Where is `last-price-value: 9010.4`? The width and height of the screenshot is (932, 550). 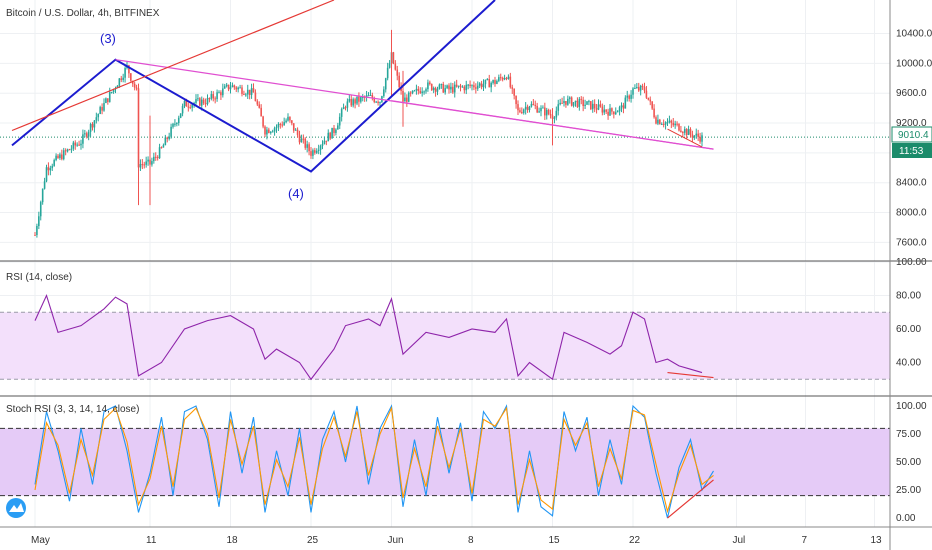
last-price-value: 9010.4 is located at coordinates (913, 135).